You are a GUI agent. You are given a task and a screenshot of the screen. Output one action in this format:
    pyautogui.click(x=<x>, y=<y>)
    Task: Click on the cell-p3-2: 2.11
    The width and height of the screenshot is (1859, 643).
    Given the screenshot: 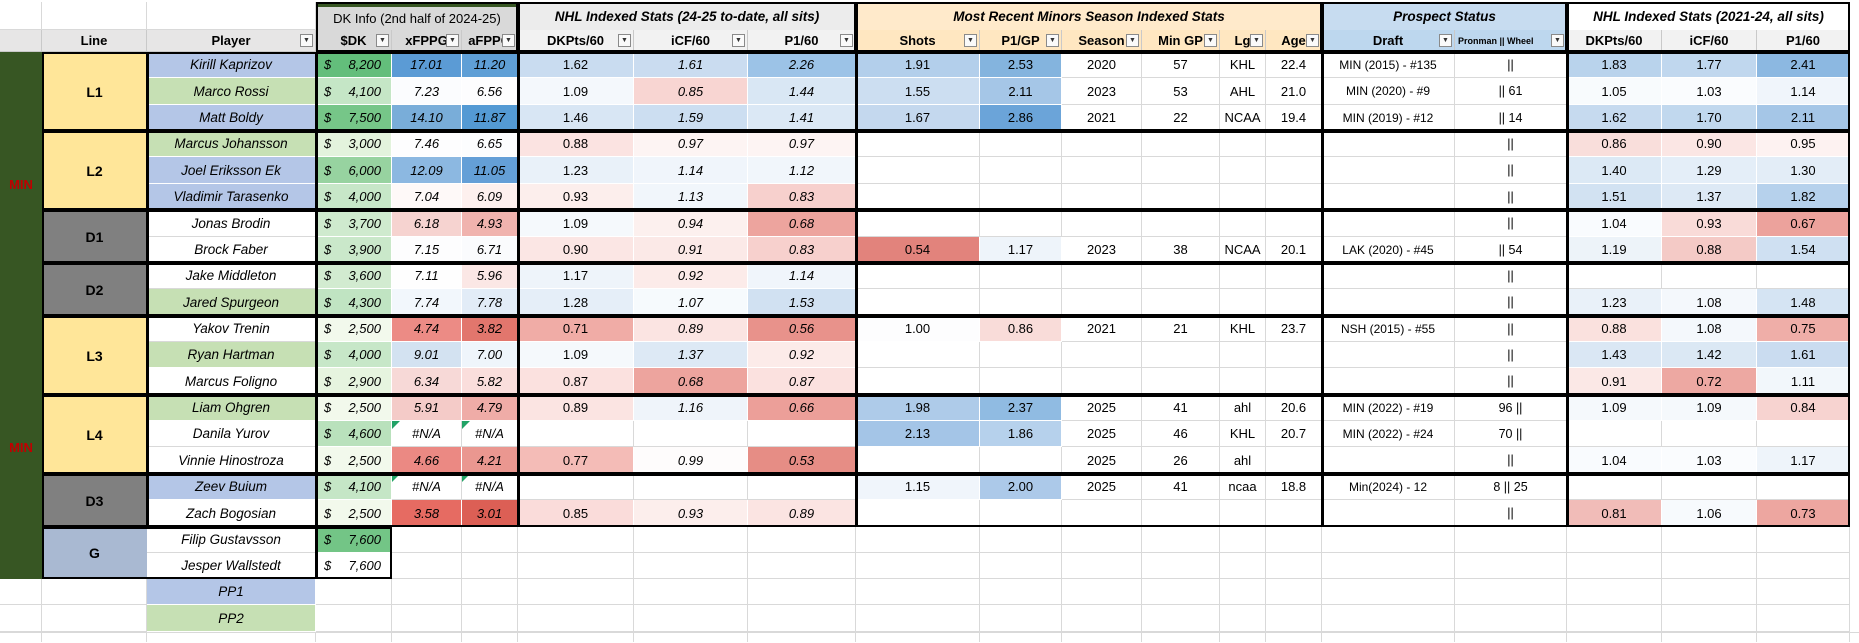 What is the action you would take?
    pyautogui.click(x=1803, y=118)
    